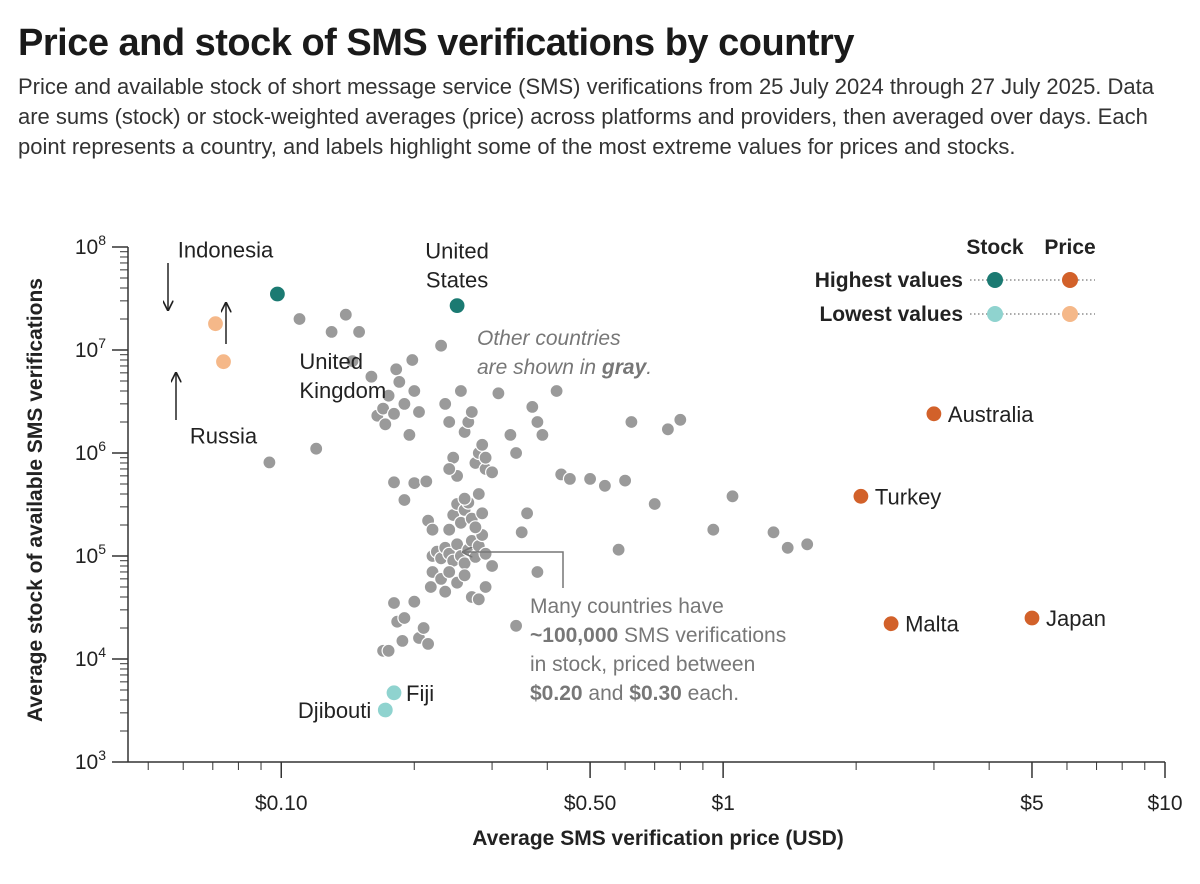 This screenshot has width=1200, height=884. What do you see at coordinates (90, 657) in the screenshot?
I see `y-tick-label: 10⁴` at bounding box center [90, 657].